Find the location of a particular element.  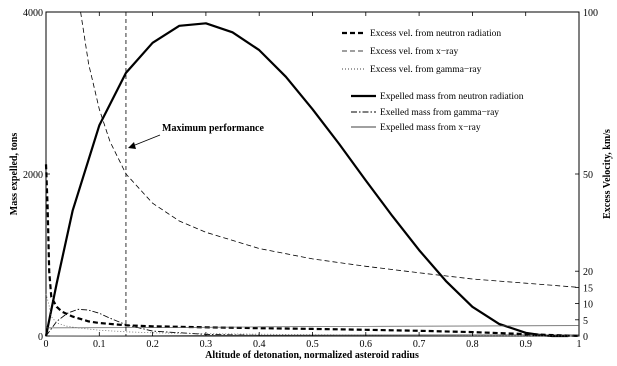

y-right-tick-label-4: 20 is located at coordinates (588, 272).